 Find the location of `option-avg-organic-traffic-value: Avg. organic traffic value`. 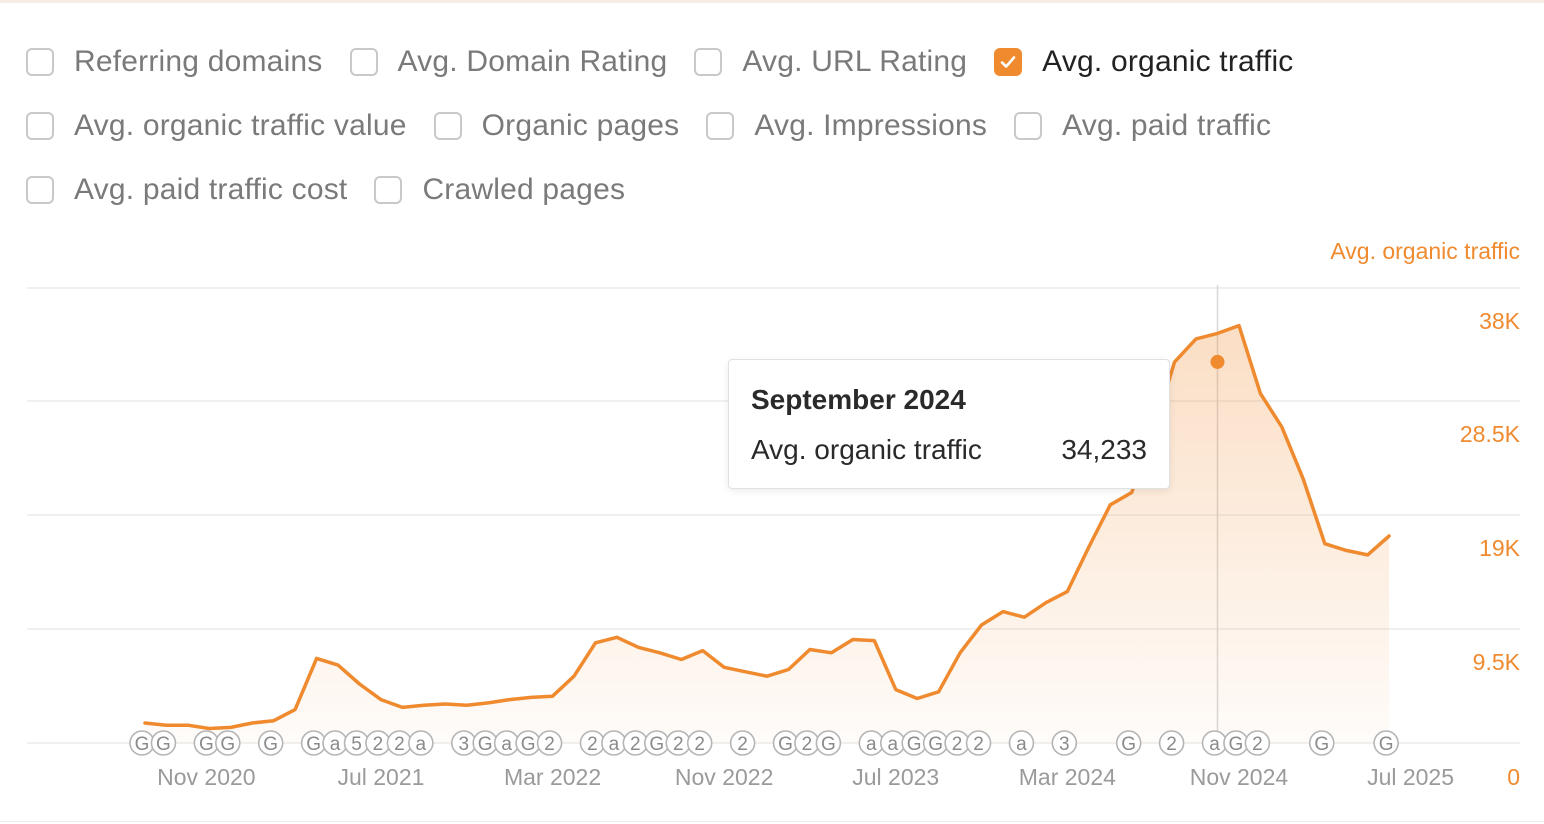

option-avg-organic-traffic-value: Avg. organic traffic value is located at coordinates (216, 126).